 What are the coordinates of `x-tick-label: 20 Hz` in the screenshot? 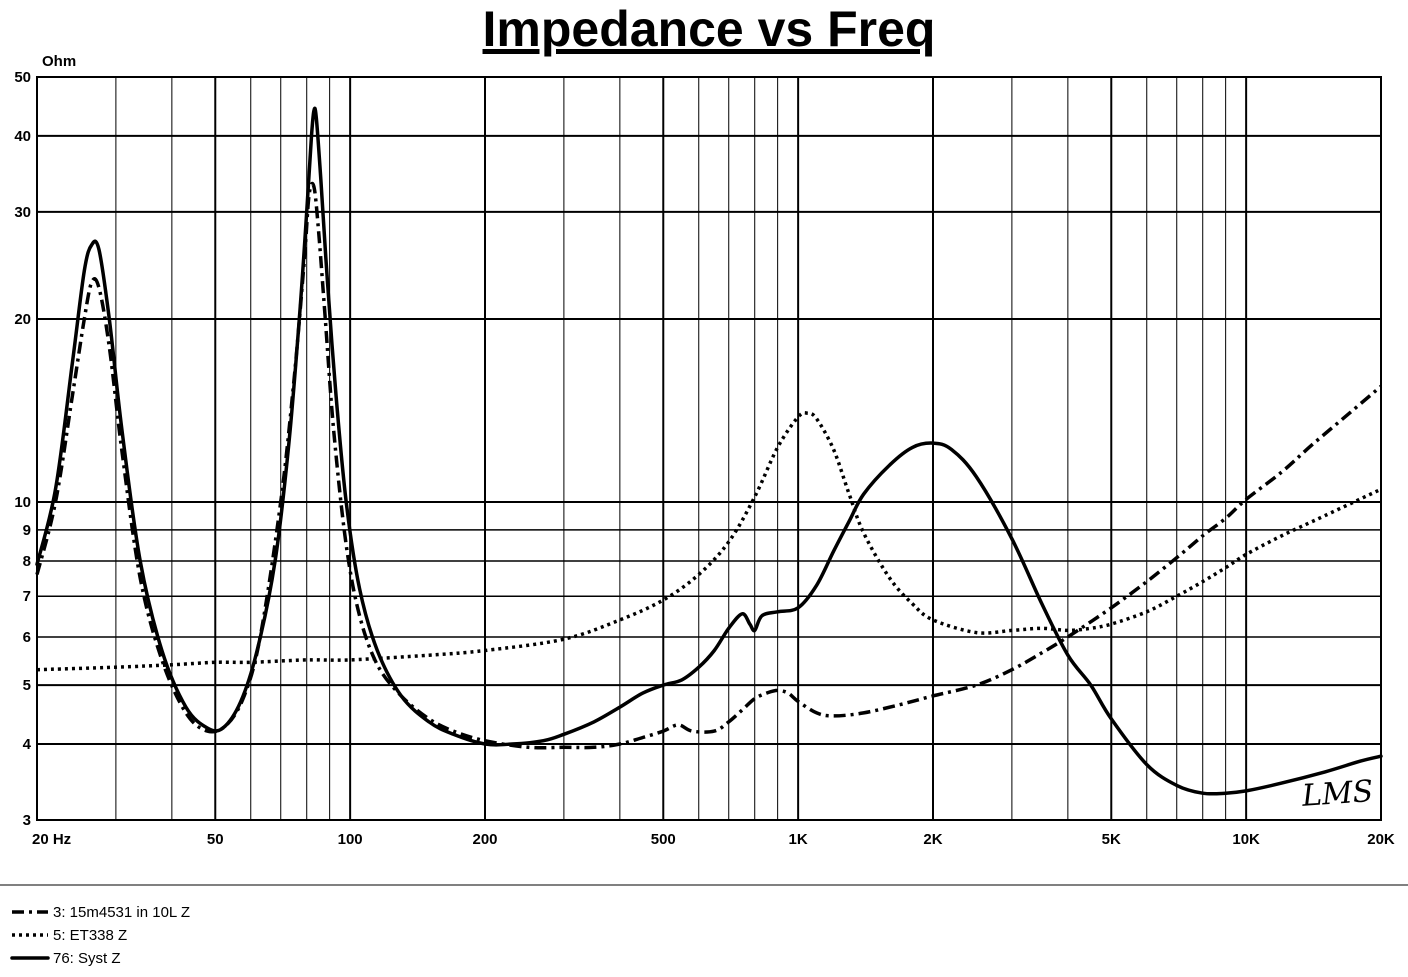 It's located at (51, 839).